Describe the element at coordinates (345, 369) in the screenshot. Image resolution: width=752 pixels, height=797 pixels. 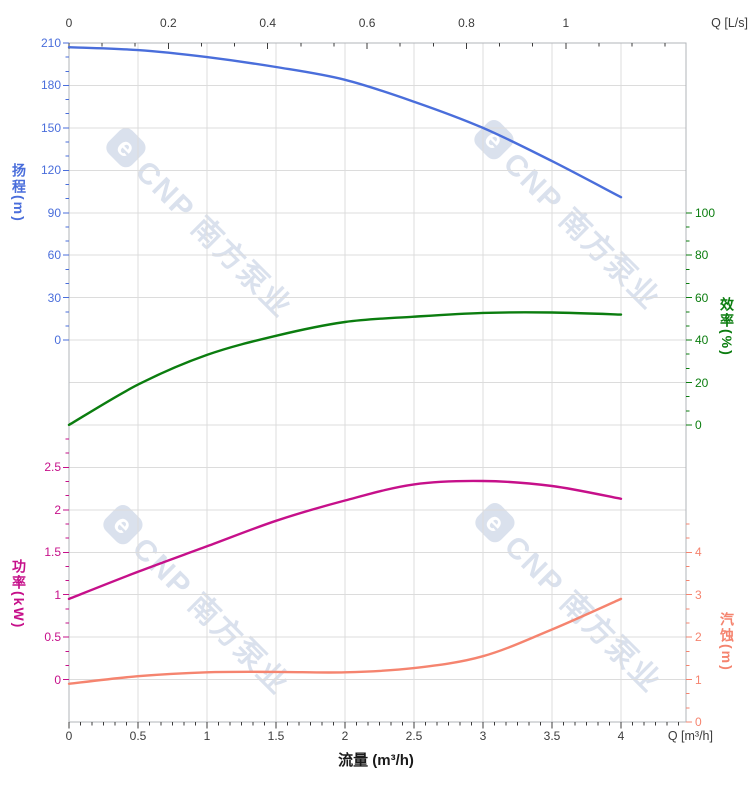
I see `efficiency-curve` at that location.